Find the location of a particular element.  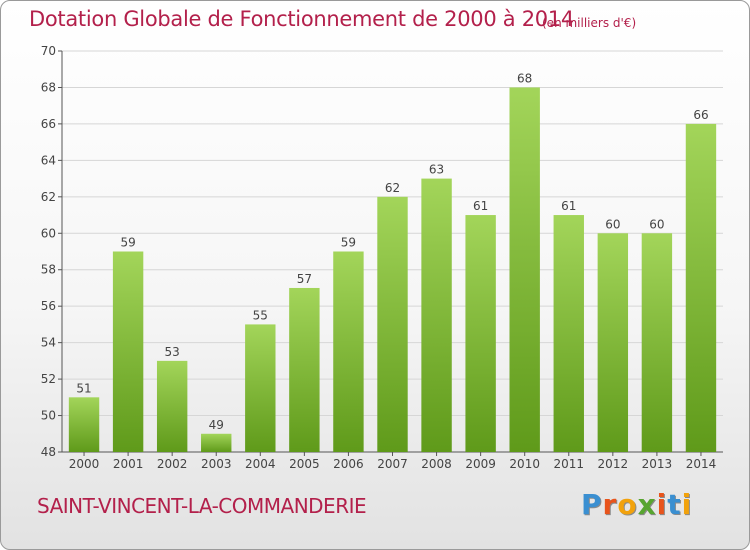

logo-letter: r is located at coordinates (610, 504).